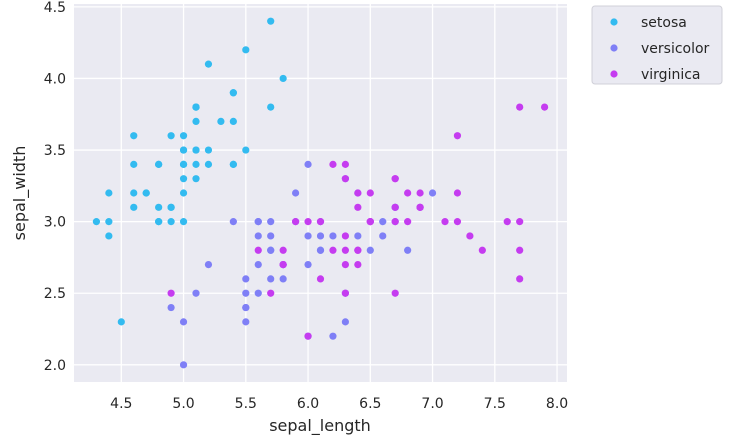 Image resolution: width=732 pixels, height=444 pixels. What do you see at coordinates (121, 404) in the screenshot?
I see `x-tick-label: 4.5` at bounding box center [121, 404].